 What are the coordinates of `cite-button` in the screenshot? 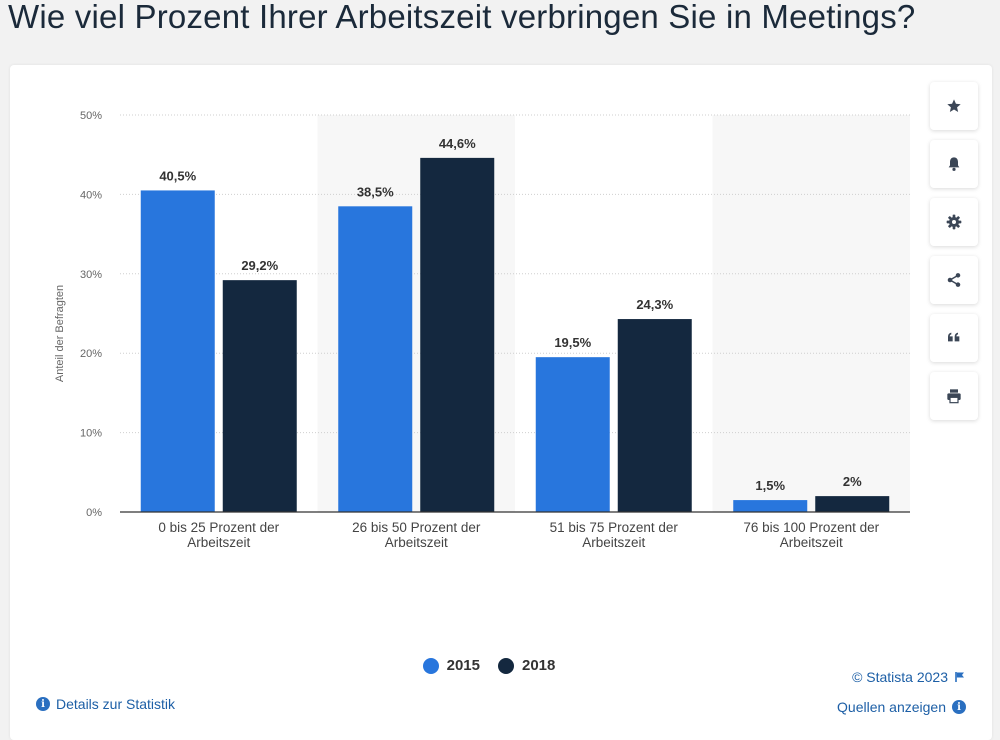 It's located at (954, 338).